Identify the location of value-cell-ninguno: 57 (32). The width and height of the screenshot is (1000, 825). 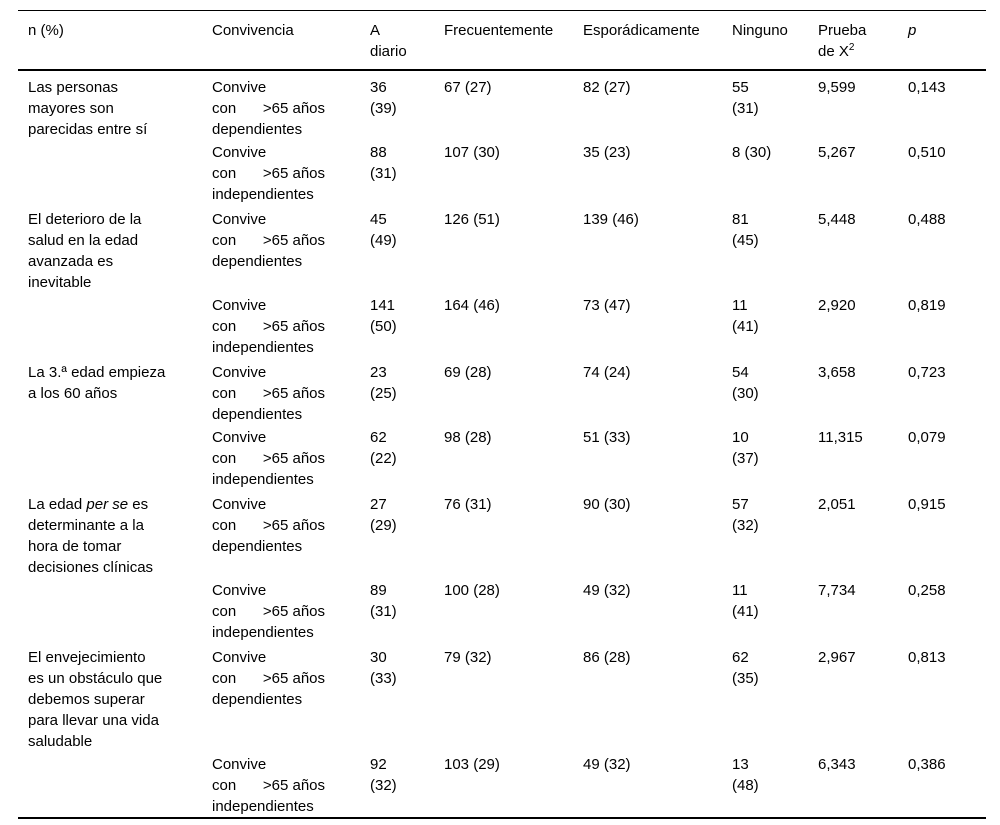
(745, 515).